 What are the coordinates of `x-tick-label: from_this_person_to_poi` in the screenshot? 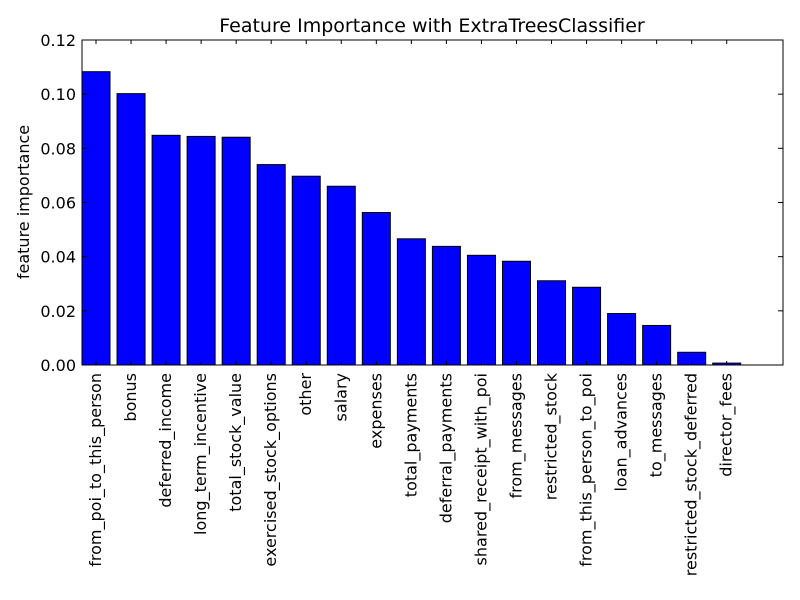 It's located at (587, 470).